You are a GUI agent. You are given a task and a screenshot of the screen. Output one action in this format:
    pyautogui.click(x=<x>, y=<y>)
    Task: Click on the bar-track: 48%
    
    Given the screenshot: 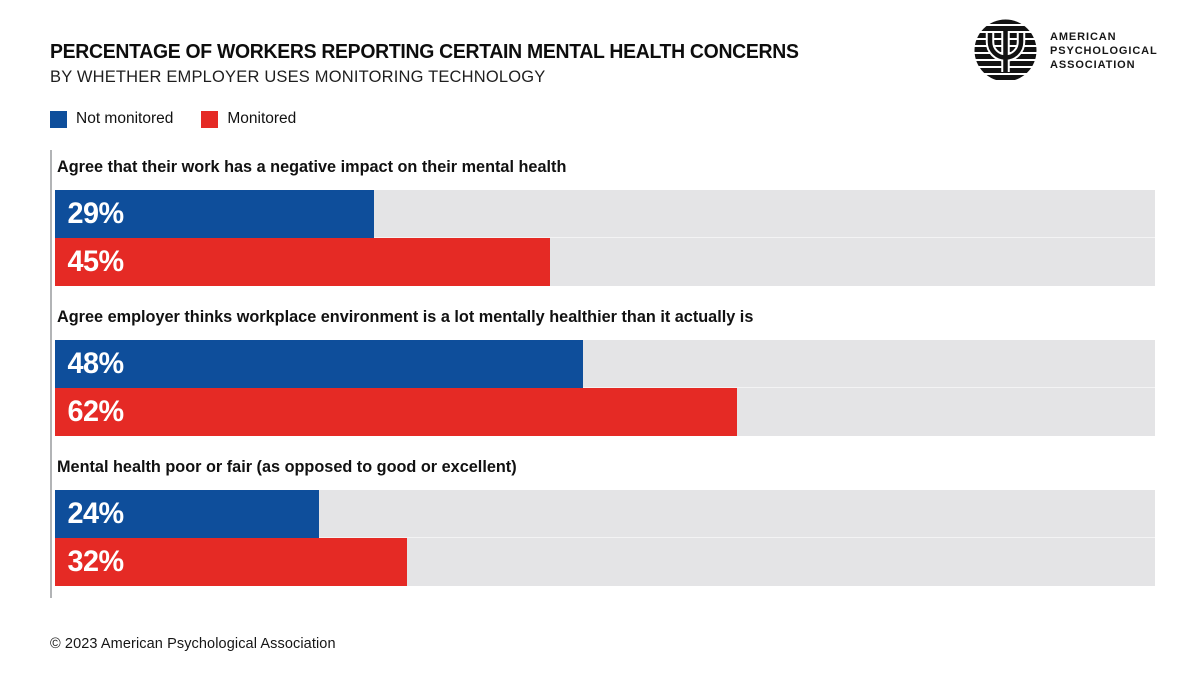 What is the action you would take?
    pyautogui.click(x=605, y=364)
    